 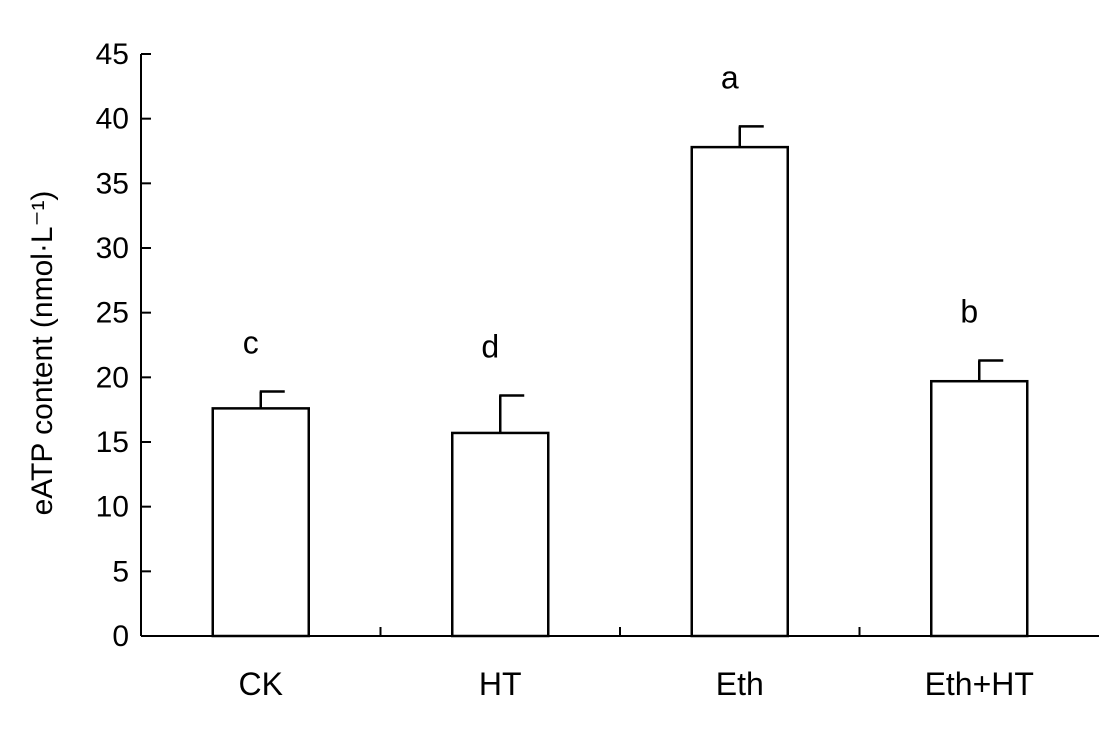 What do you see at coordinates (979, 508) in the screenshot?
I see `bar-eth-ht` at bounding box center [979, 508].